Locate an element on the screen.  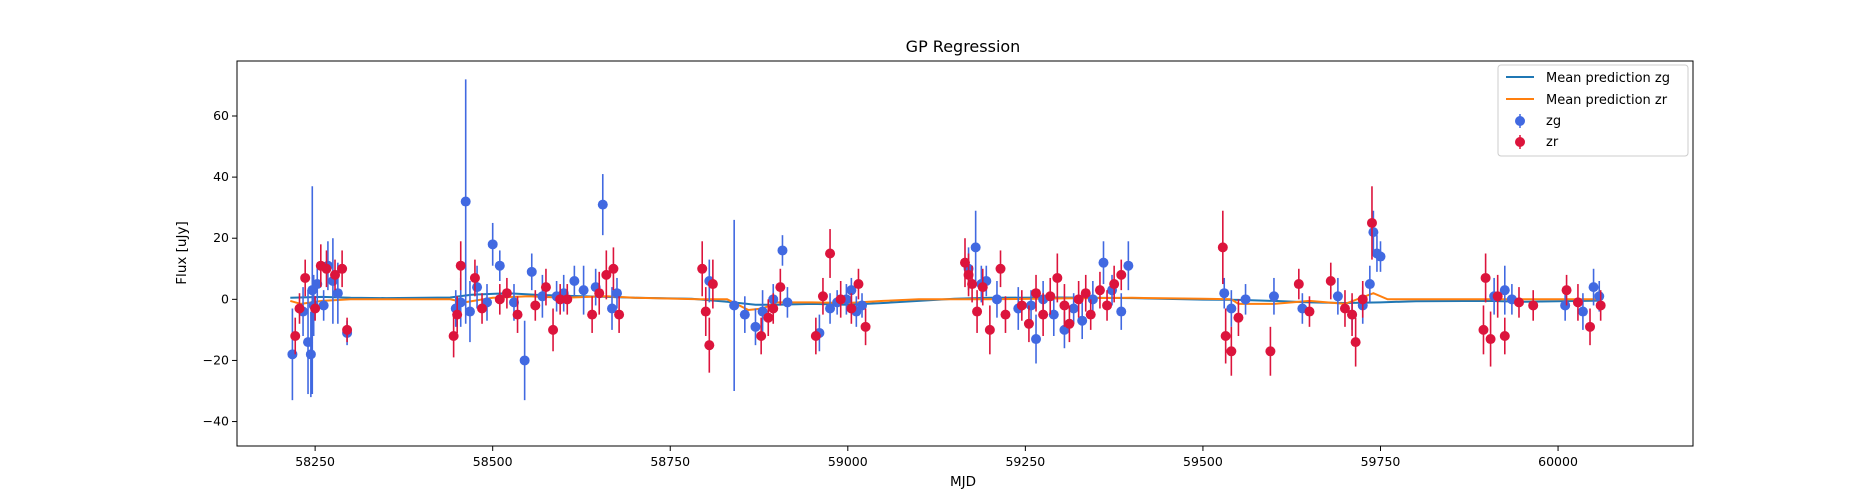
y-tick-label: 60 is located at coordinates (221, 115).